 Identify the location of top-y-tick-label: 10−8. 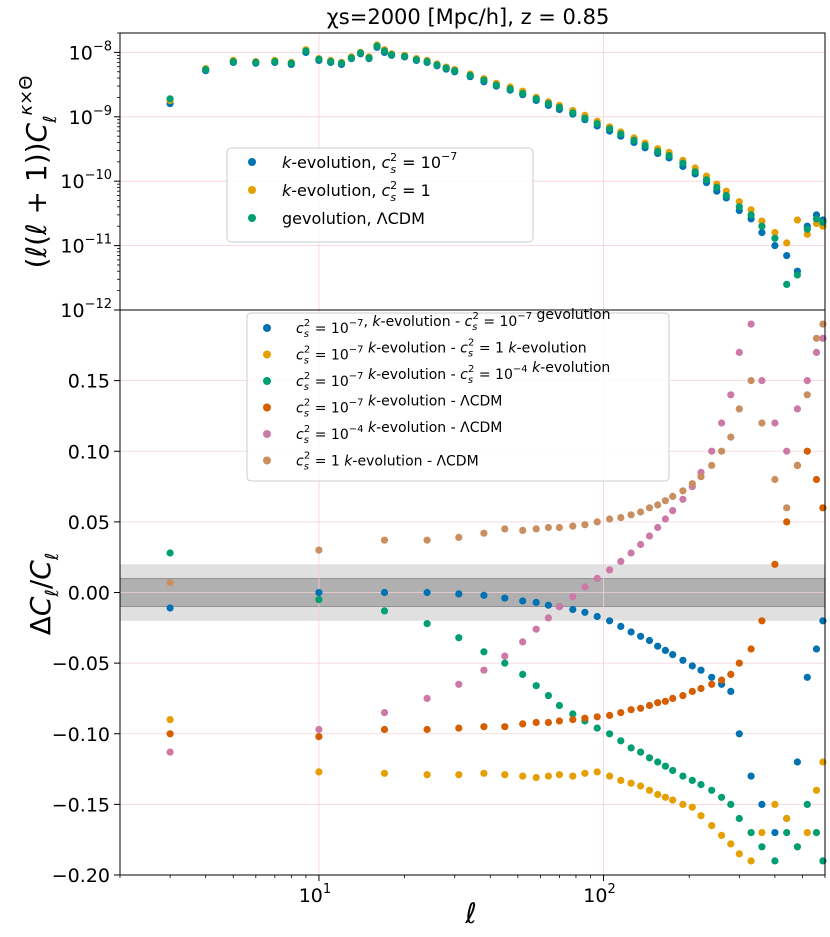
(90, 51).